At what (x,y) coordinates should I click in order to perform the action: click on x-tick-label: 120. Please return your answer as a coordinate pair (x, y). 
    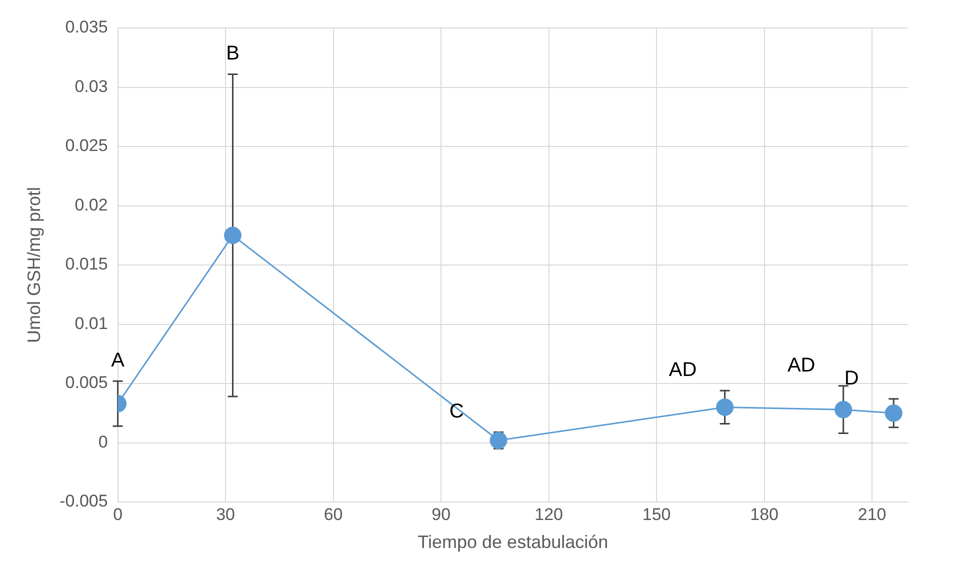
    Looking at the image, I should click on (549, 514).